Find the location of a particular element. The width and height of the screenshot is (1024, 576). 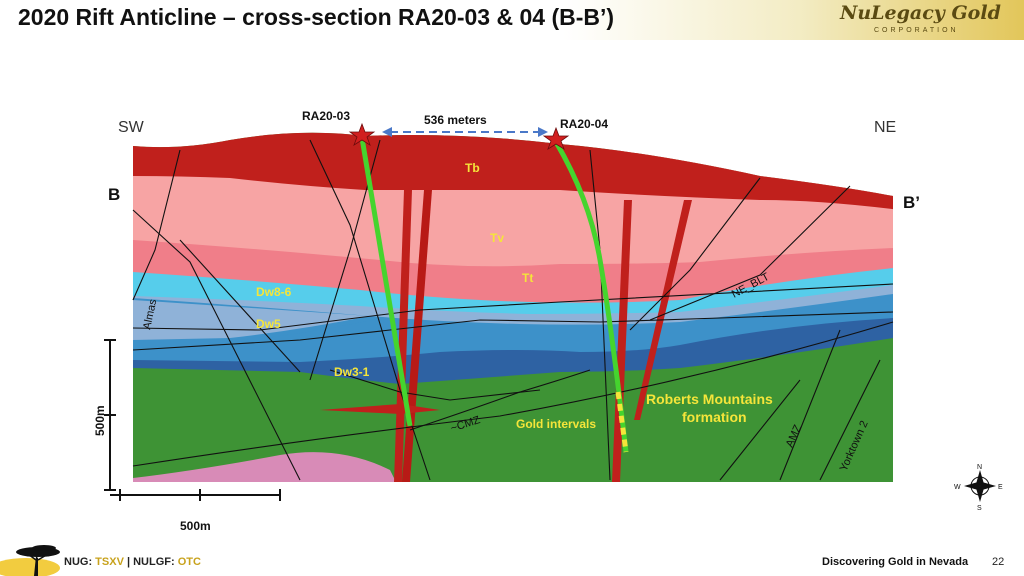

label-unit-tt: Tt is located at coordinates (527, 278).